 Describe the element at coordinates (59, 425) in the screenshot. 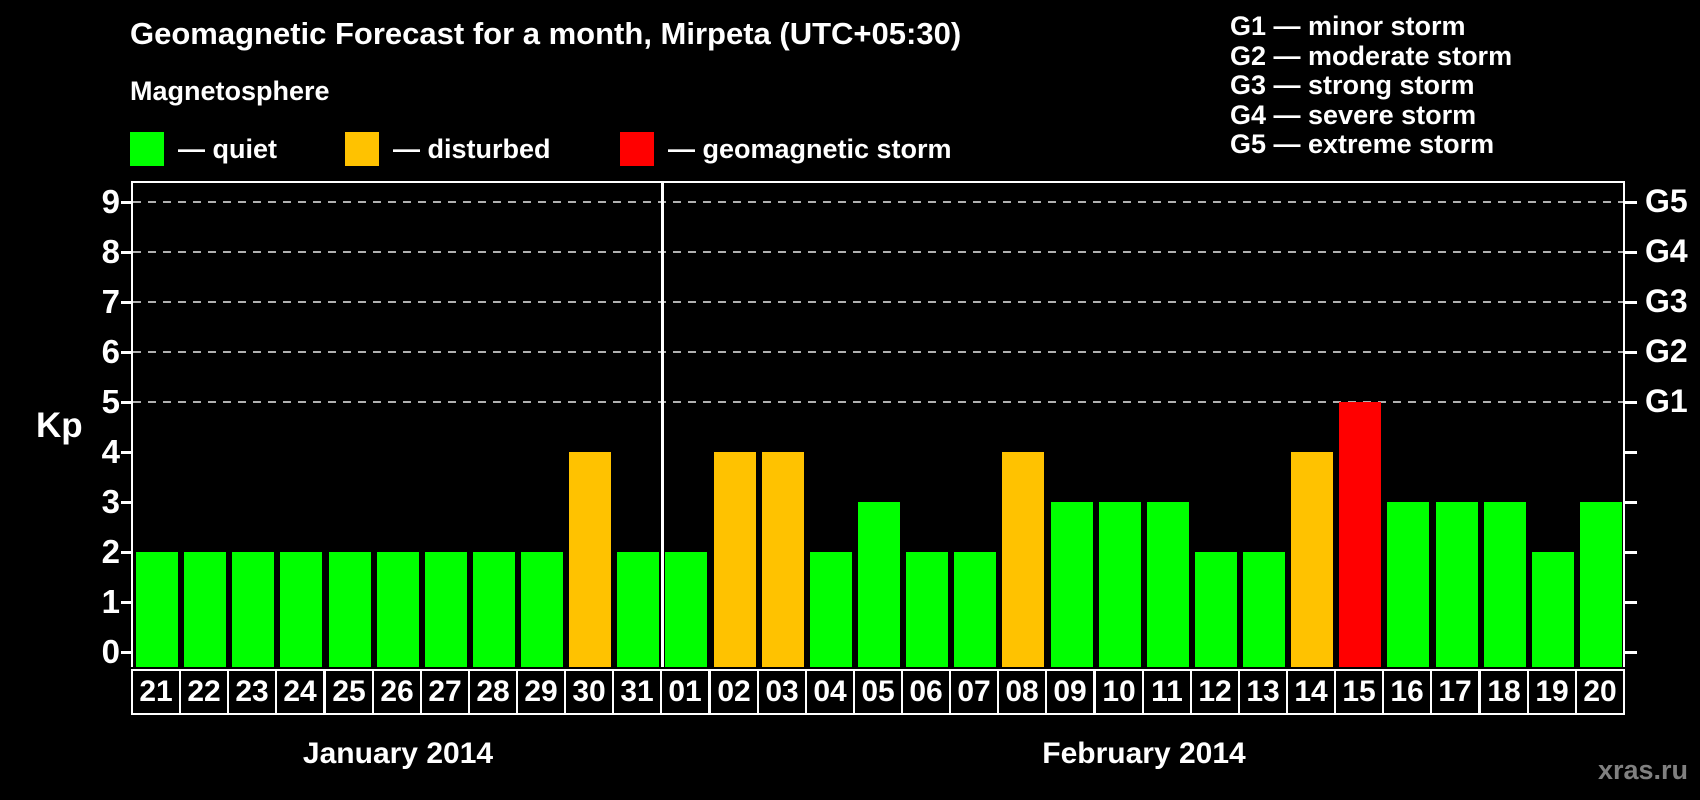

I see `y-axis-title: Kp` at that location.